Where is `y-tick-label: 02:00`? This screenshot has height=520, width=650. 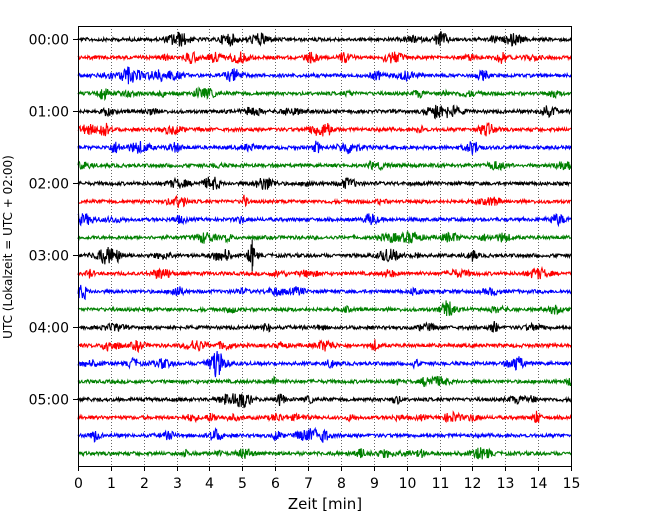 y-tick-label: 02:00 is located at coordinates (49, 185).